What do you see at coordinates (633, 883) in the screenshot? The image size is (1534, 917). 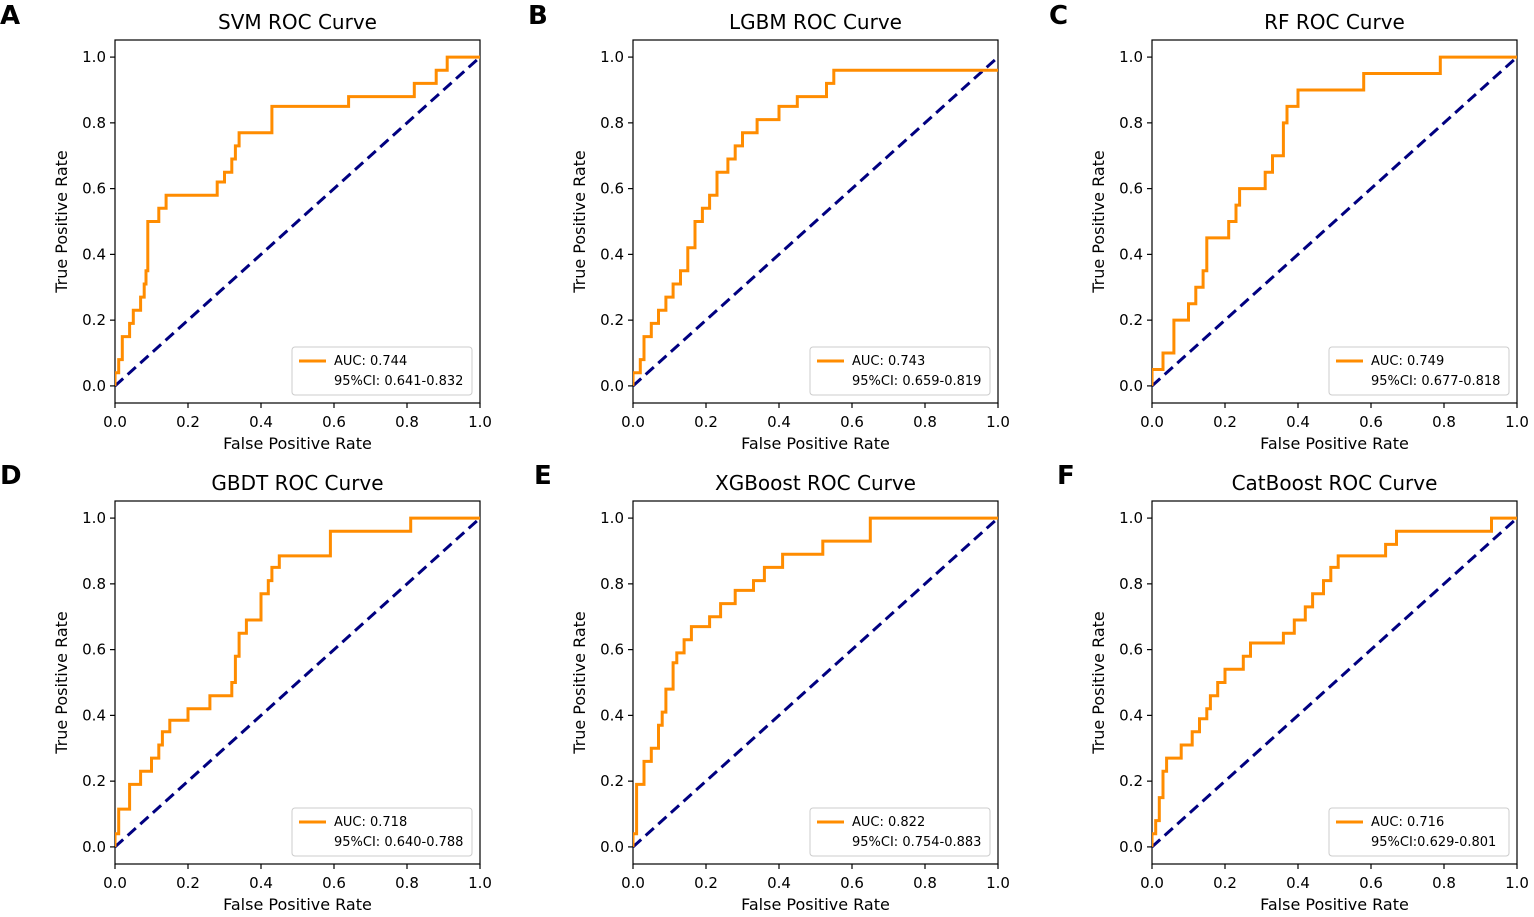 I see `panel-e-xtick-label: 0.0` at bounding box center [633, 883].